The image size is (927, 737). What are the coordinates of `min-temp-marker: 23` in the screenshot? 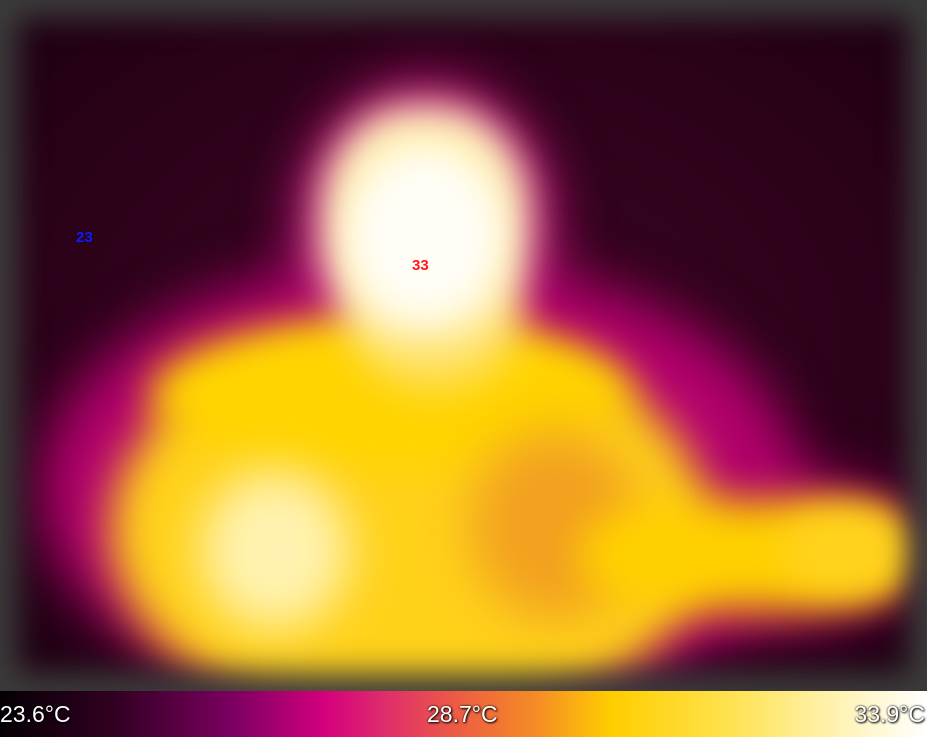 It's located at (84, 237).